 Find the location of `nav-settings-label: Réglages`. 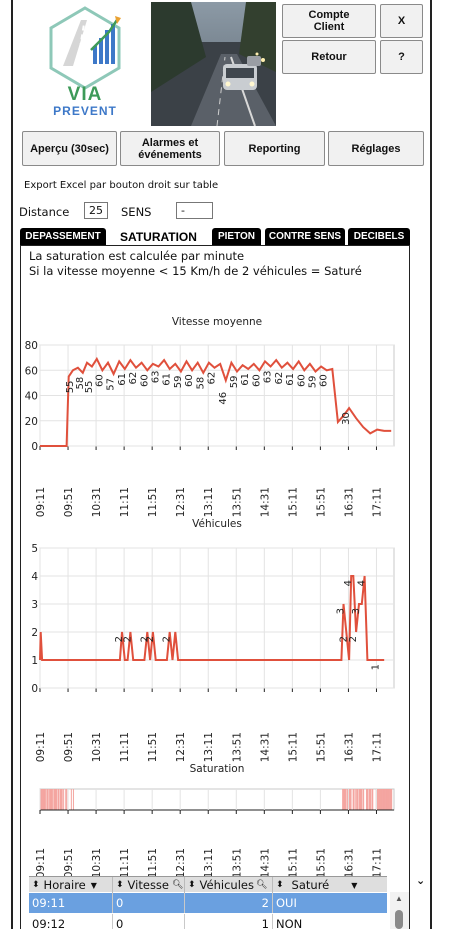

nav-settings-label: Réglages is located at coordinates (376, 148).